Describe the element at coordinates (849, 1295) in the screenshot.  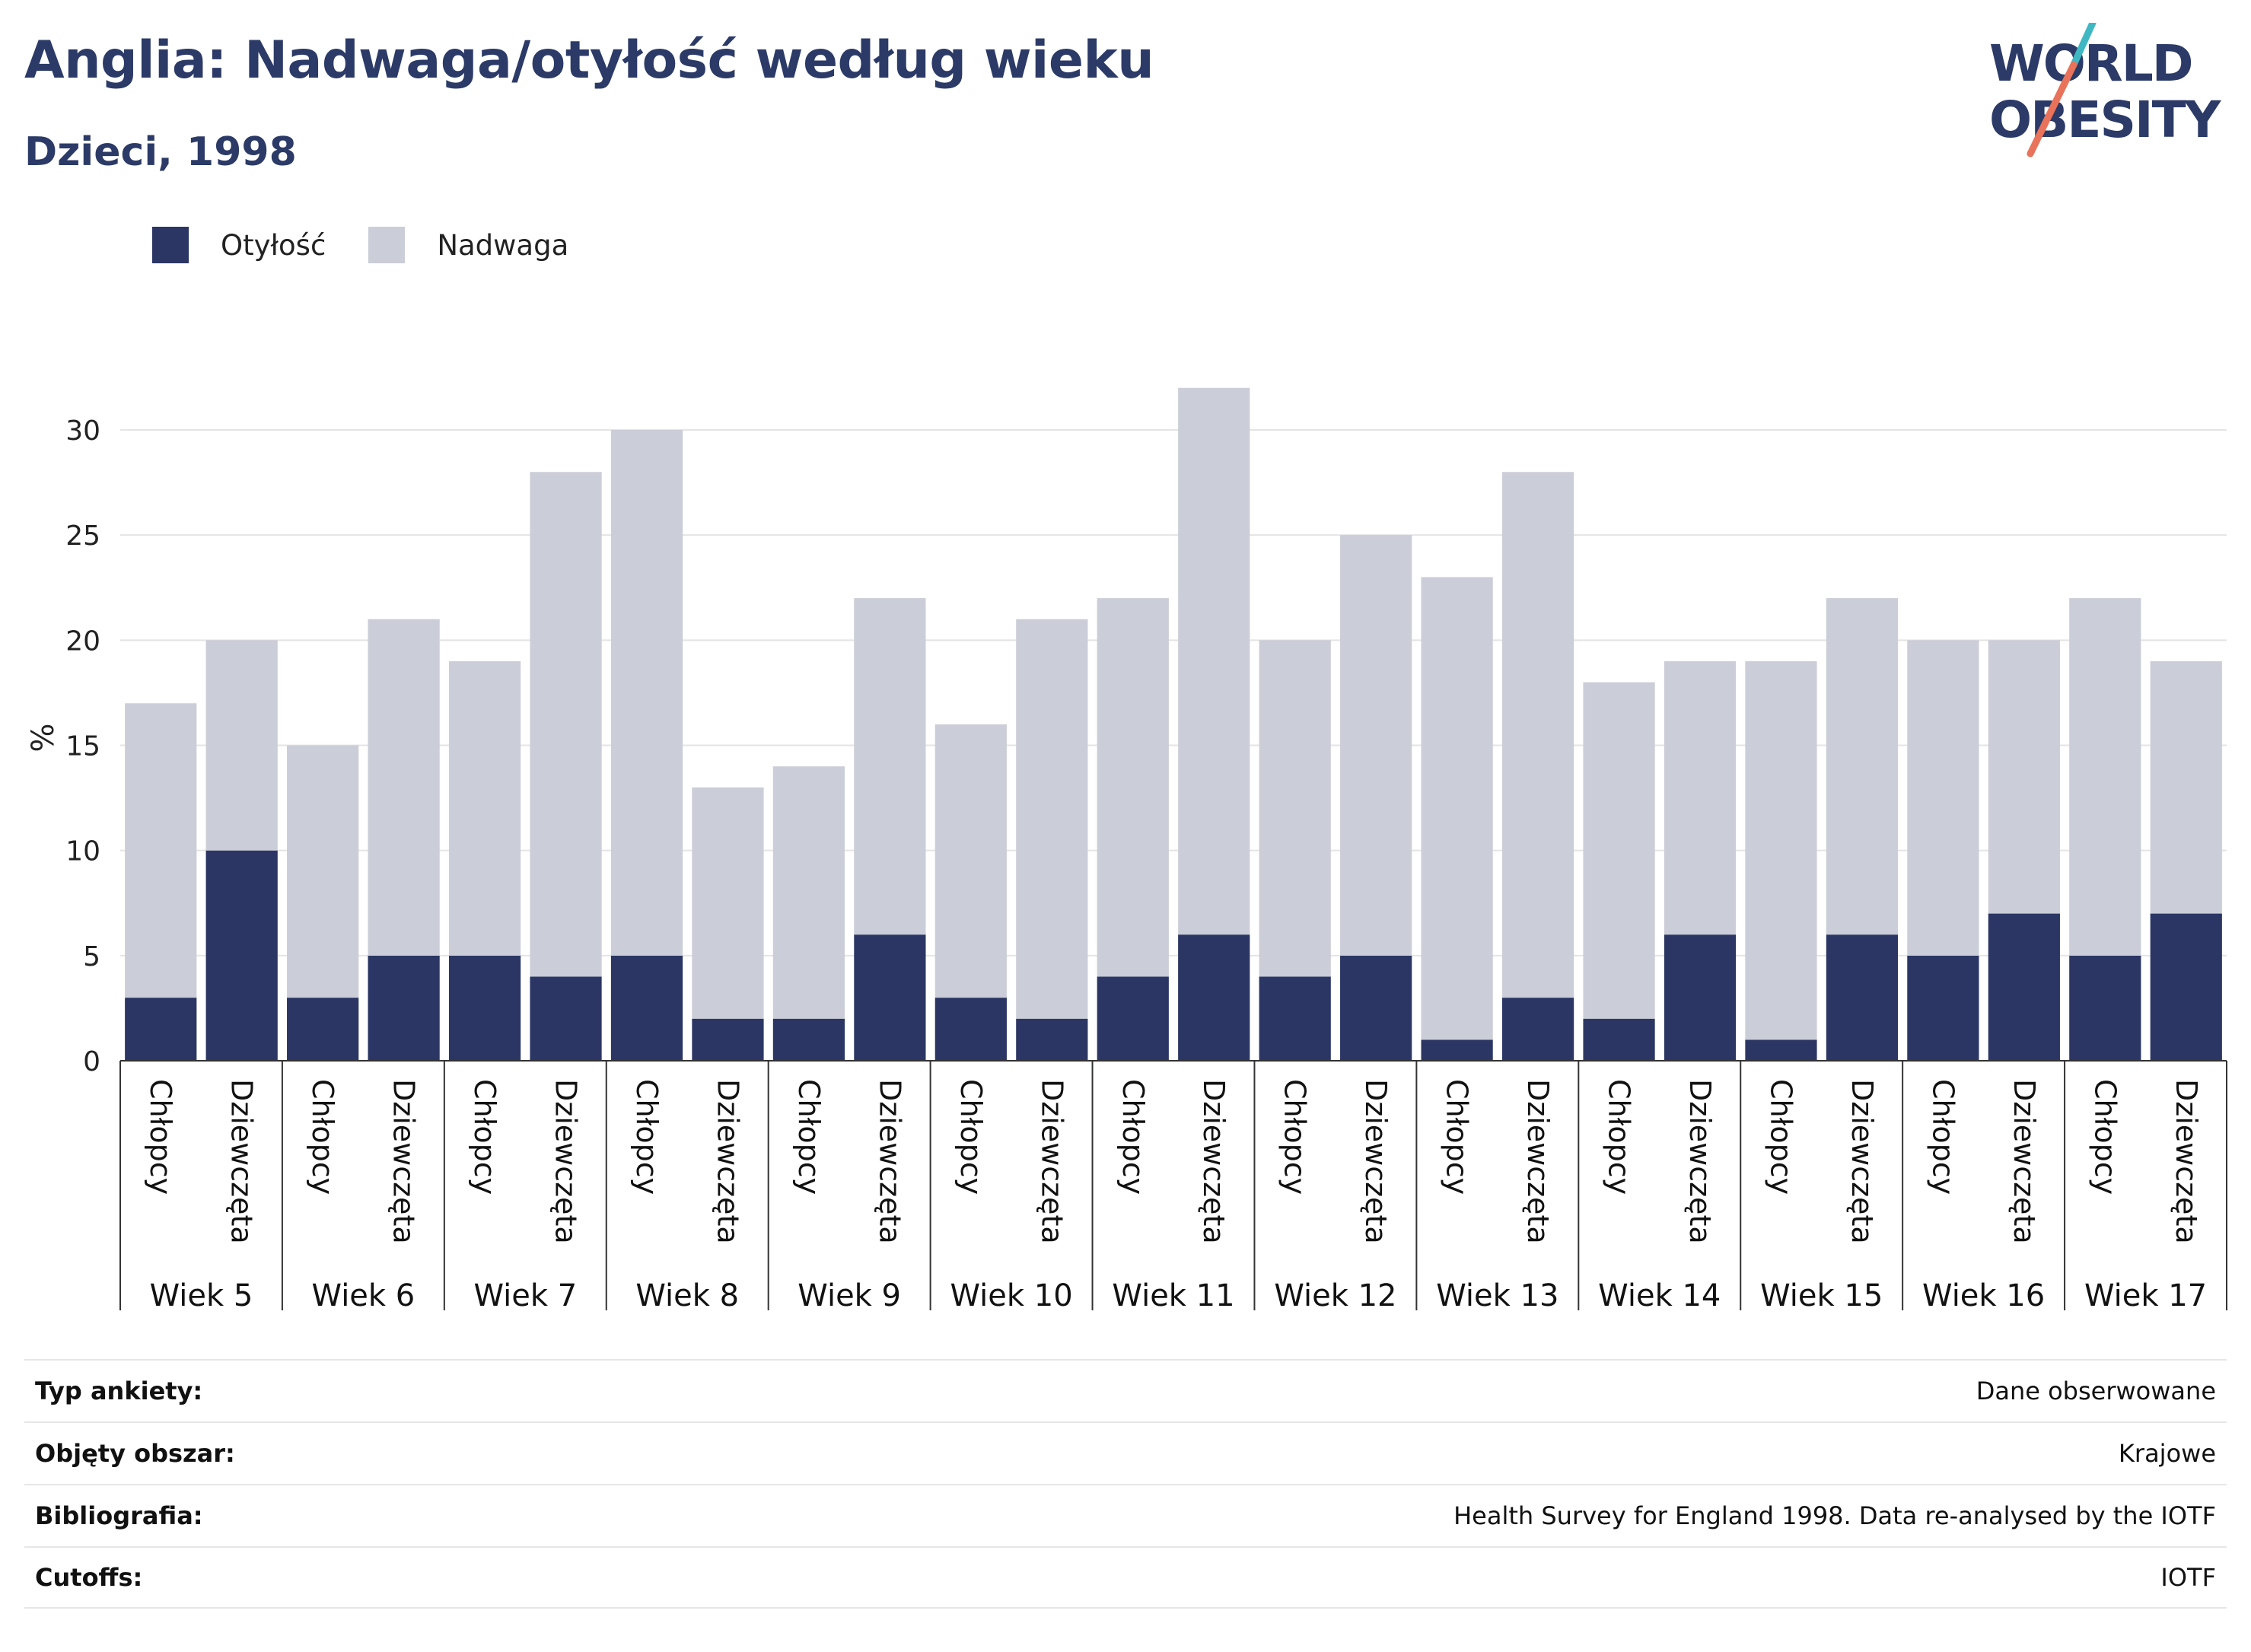
I see `group-label: Wiek 9` at that location.